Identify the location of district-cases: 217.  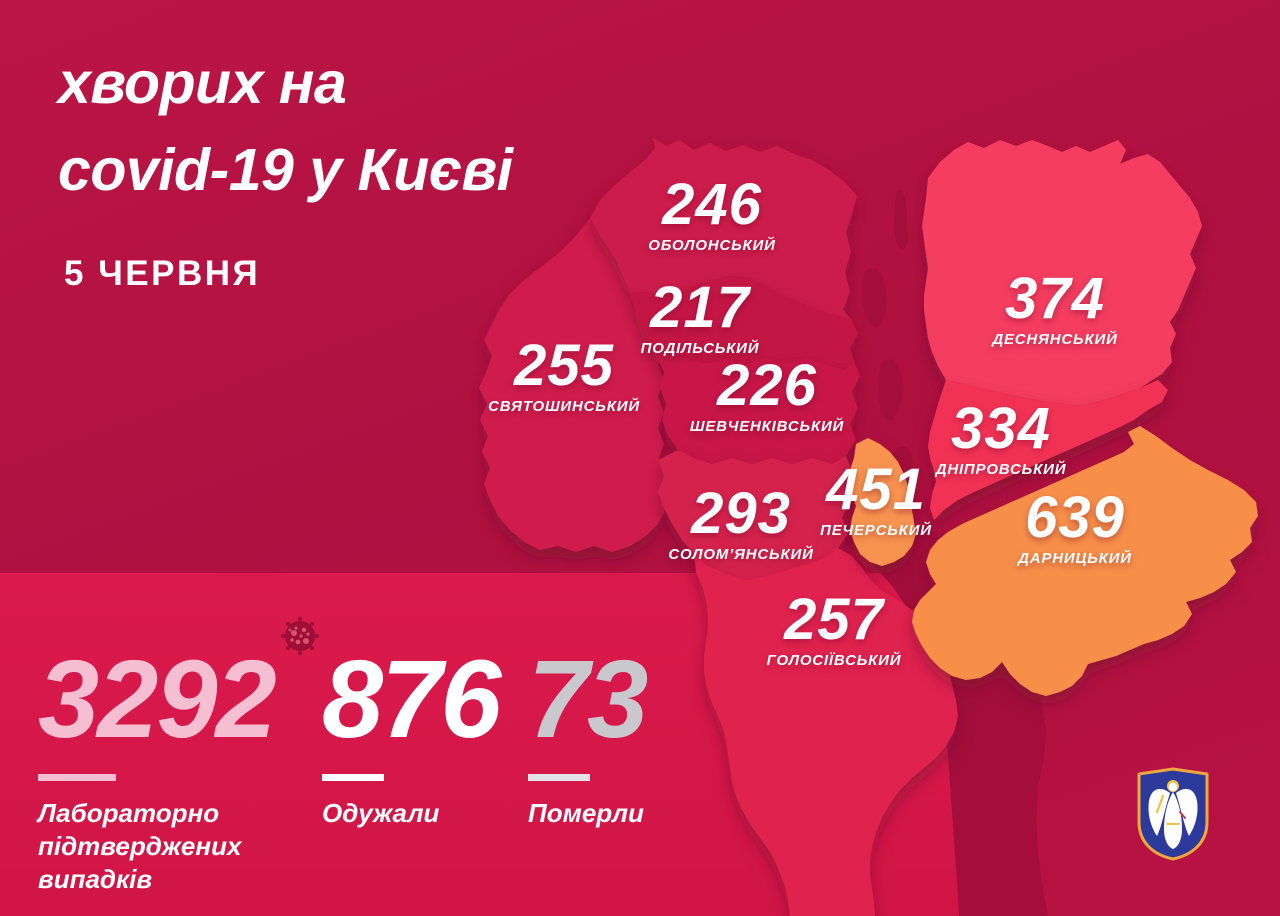
(700, 307).